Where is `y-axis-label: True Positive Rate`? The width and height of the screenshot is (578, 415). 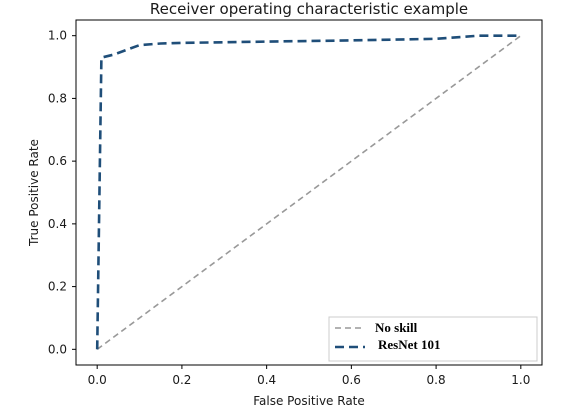
y-axis-label: True Positive Rate is located at coordinates (34, 193).